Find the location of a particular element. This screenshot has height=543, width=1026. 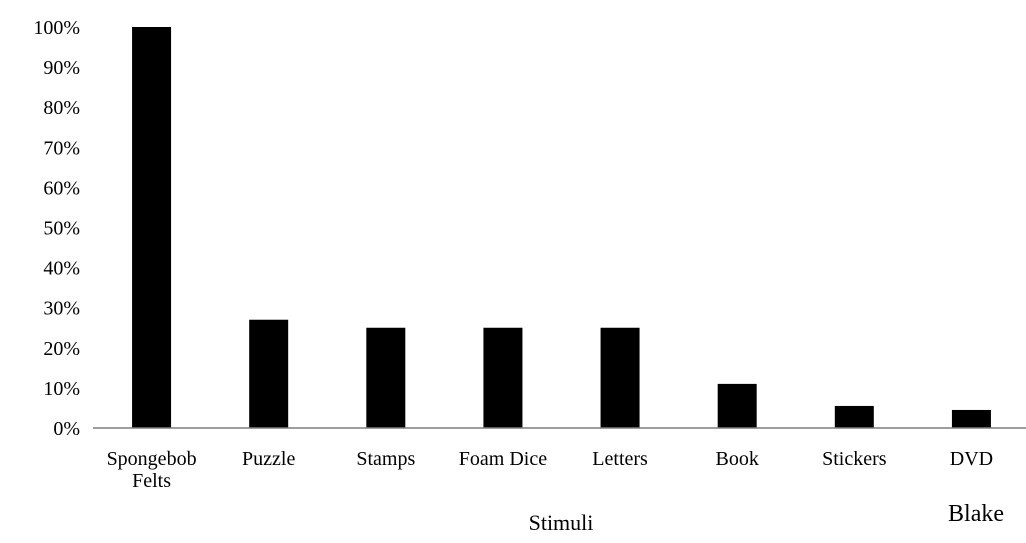

x-tick-label: Foam Dice is located at coordinates (503, 459).